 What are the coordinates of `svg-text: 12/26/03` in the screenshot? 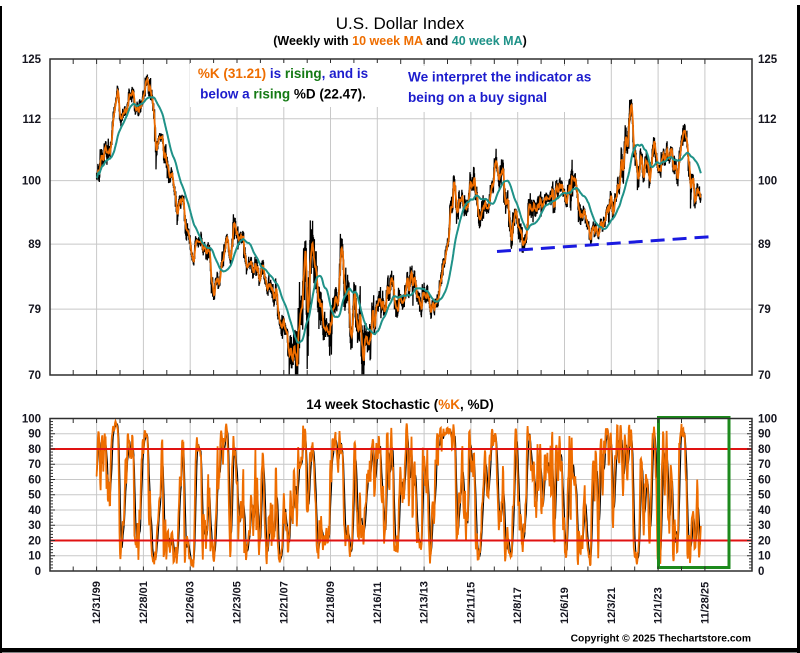 It's located at (191, 602).